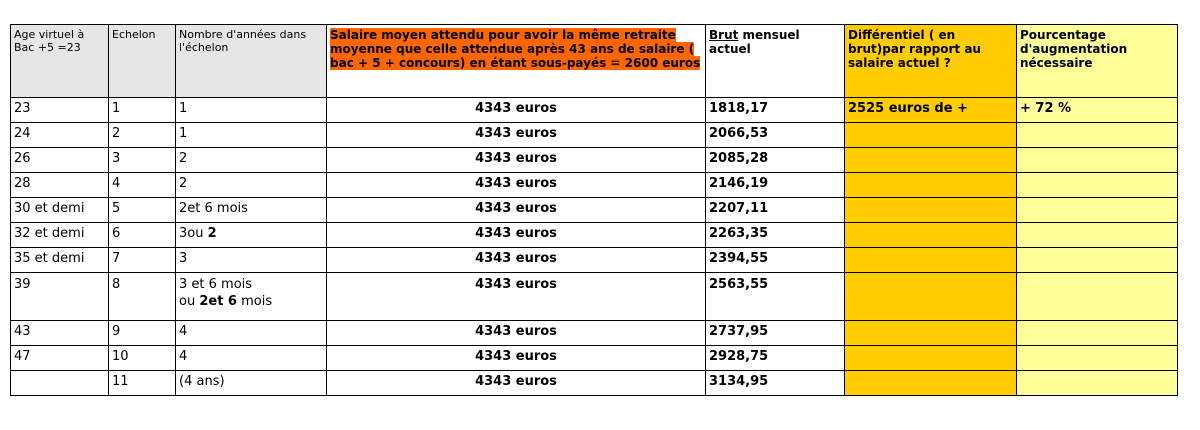 Image resolution: width=1200 pixels, height=430 pixels. What do you see at coordinates (775, 260) in the screenshot?
I see `cell-brut: 2394,55` at bounding box center [775, 260].